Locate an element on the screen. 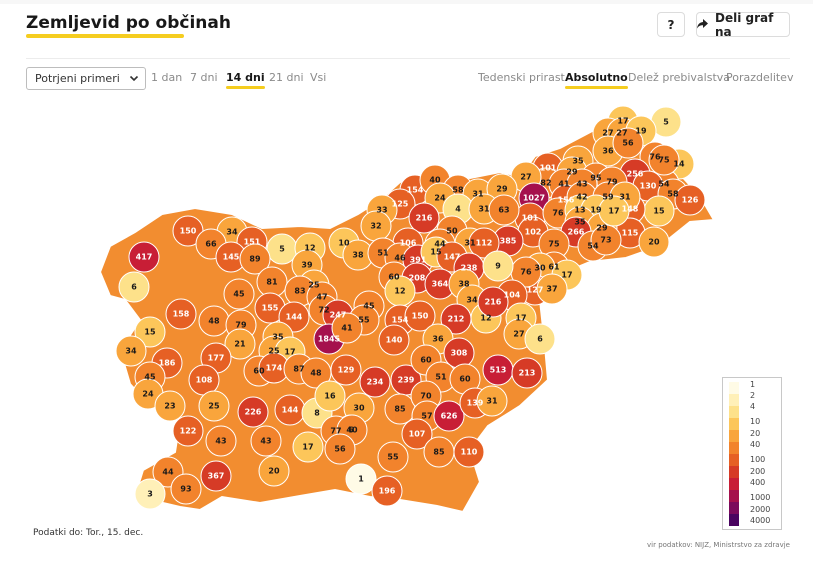 Image resolution: width=813 pixels, height=575 pixels. municipality-value: 17 is located at coordinates (289, 352).